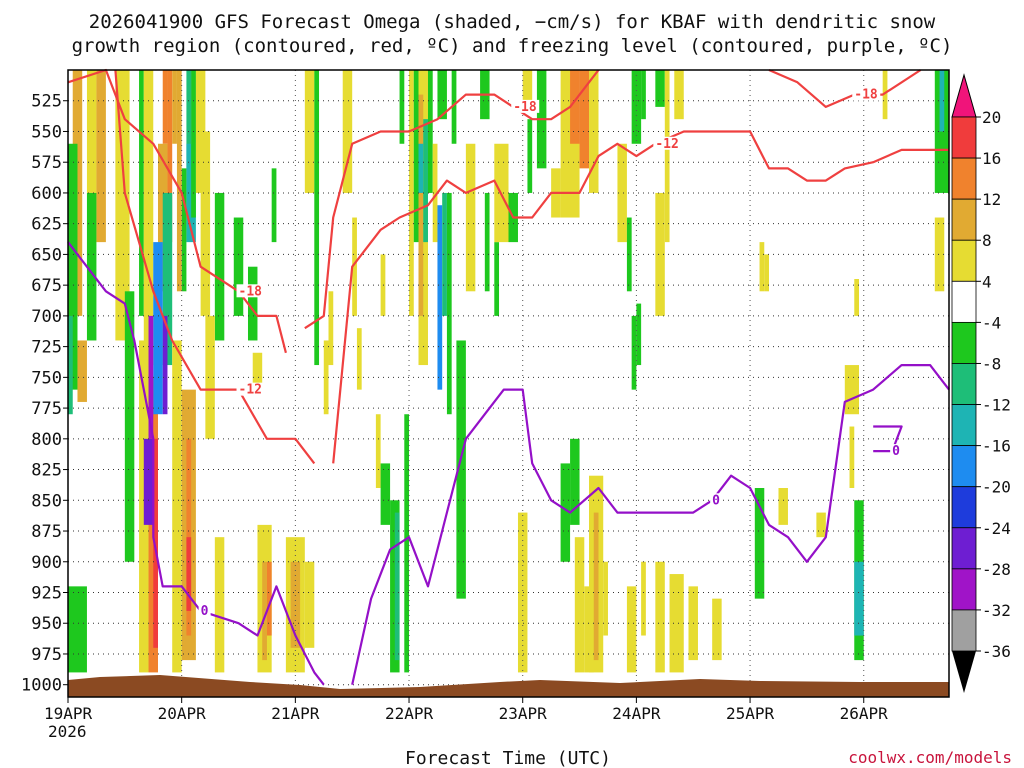  Describe the element at coordinates (46, 655) in the screenshot. I see `y-tick-label: 975` at that location.